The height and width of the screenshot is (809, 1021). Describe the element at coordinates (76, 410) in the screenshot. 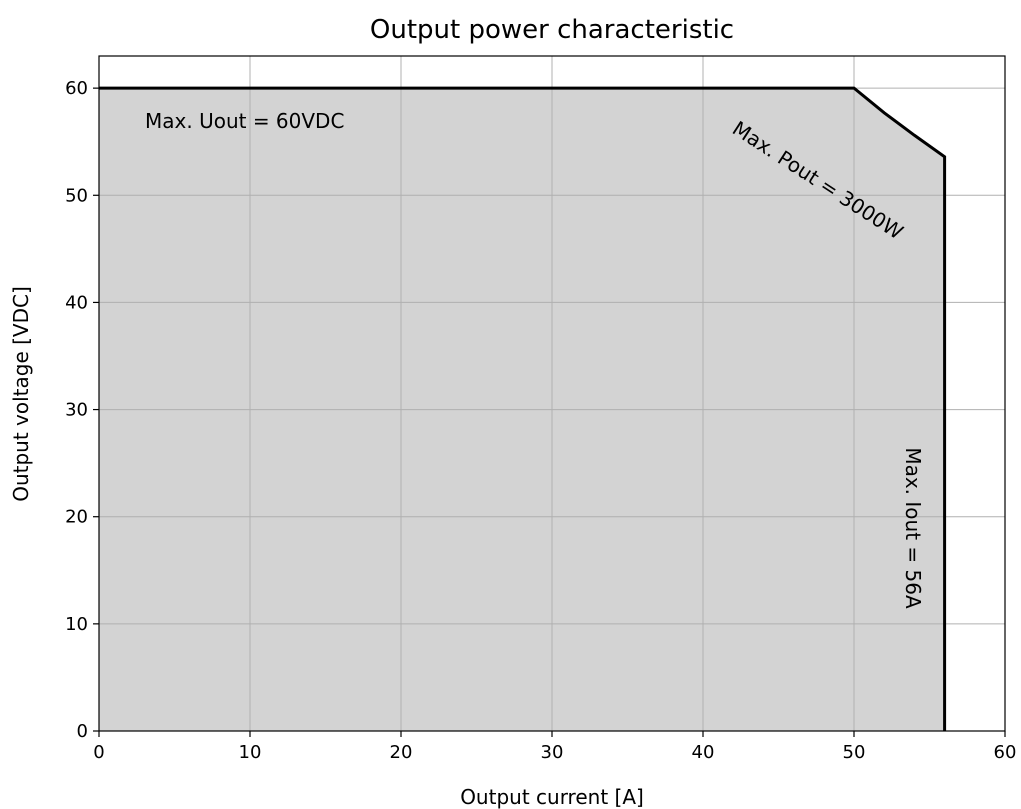

I see `y-tick-label: 30` at that location.